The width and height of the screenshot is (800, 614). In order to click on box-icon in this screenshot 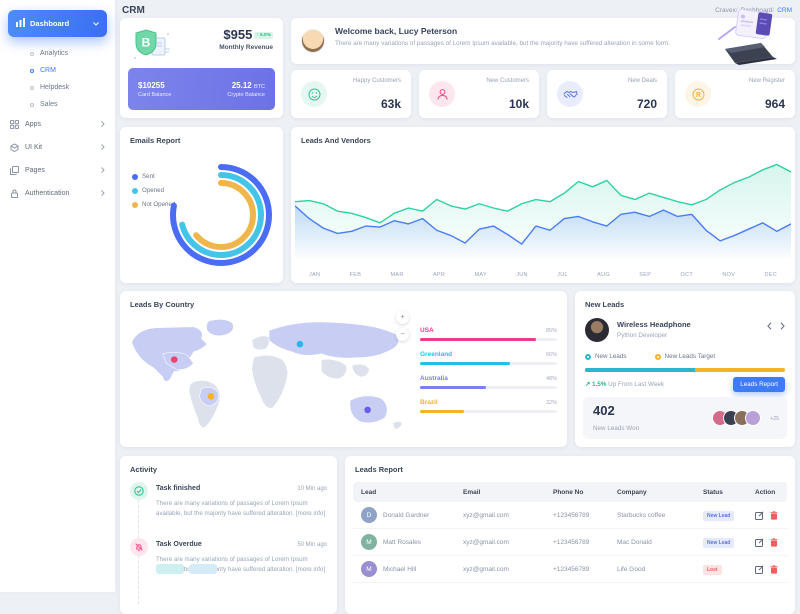, I will do `click(14, 147)`.